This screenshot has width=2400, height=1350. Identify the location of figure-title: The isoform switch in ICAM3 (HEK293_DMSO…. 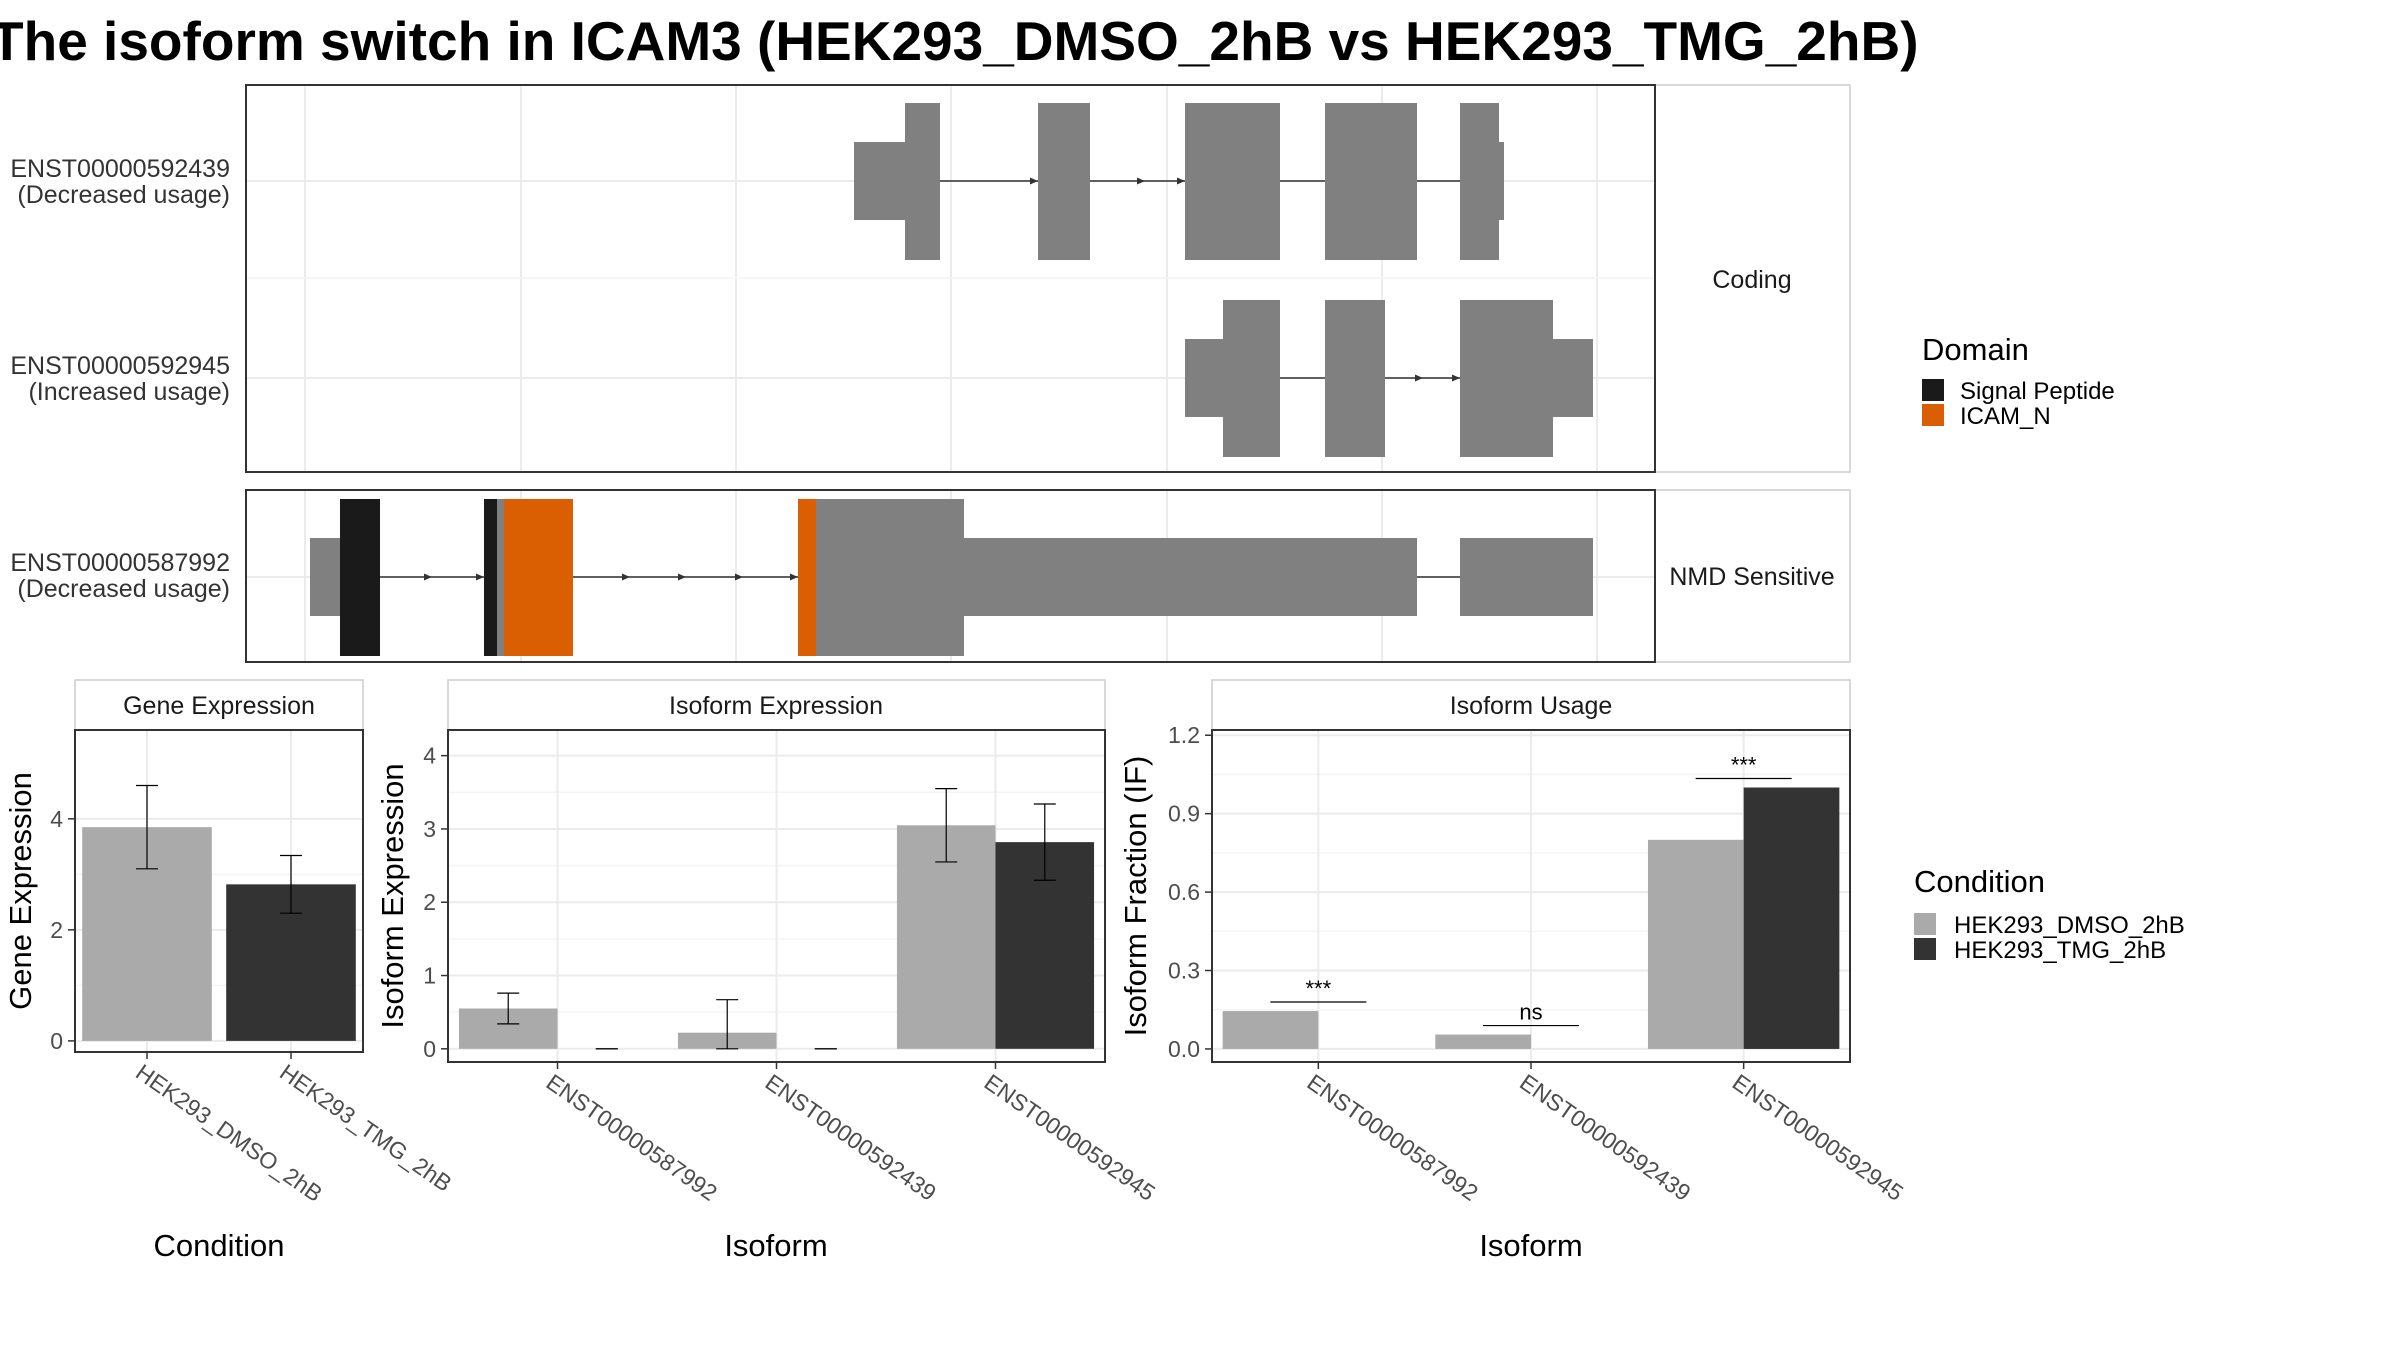
(959, 41).